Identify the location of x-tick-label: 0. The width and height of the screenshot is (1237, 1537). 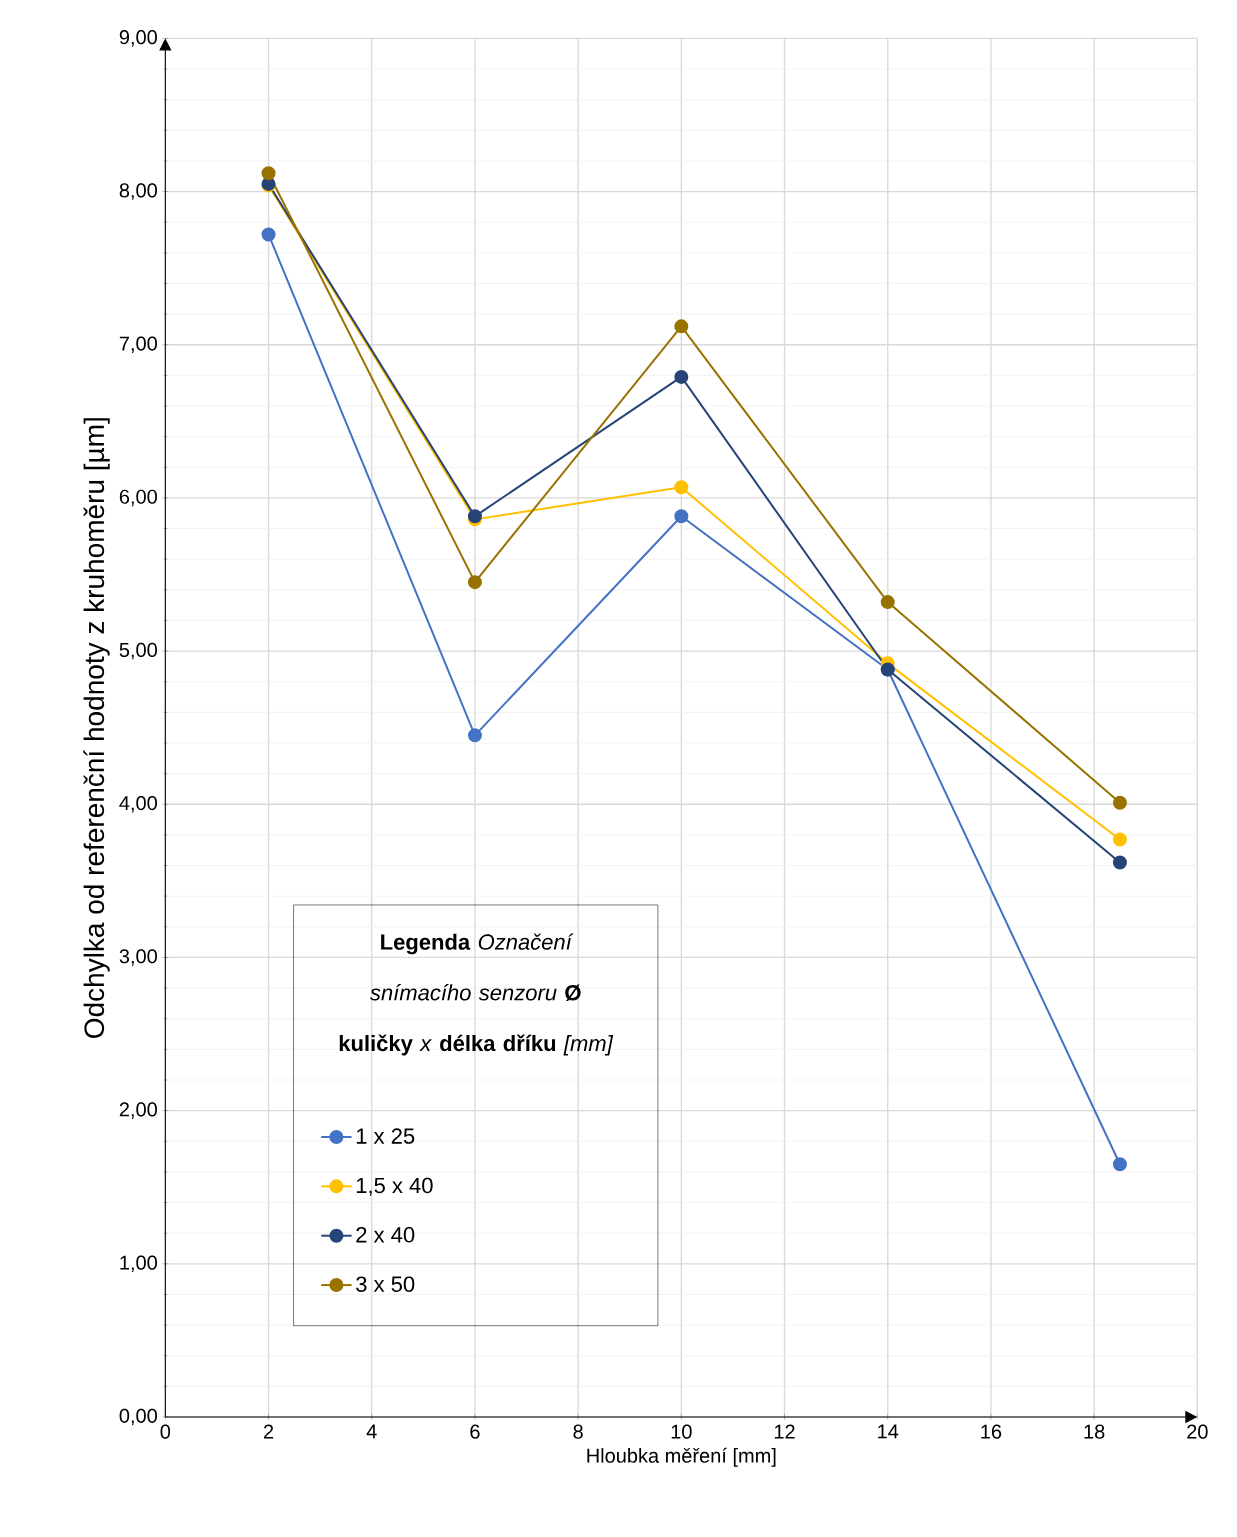
(165, 1431).